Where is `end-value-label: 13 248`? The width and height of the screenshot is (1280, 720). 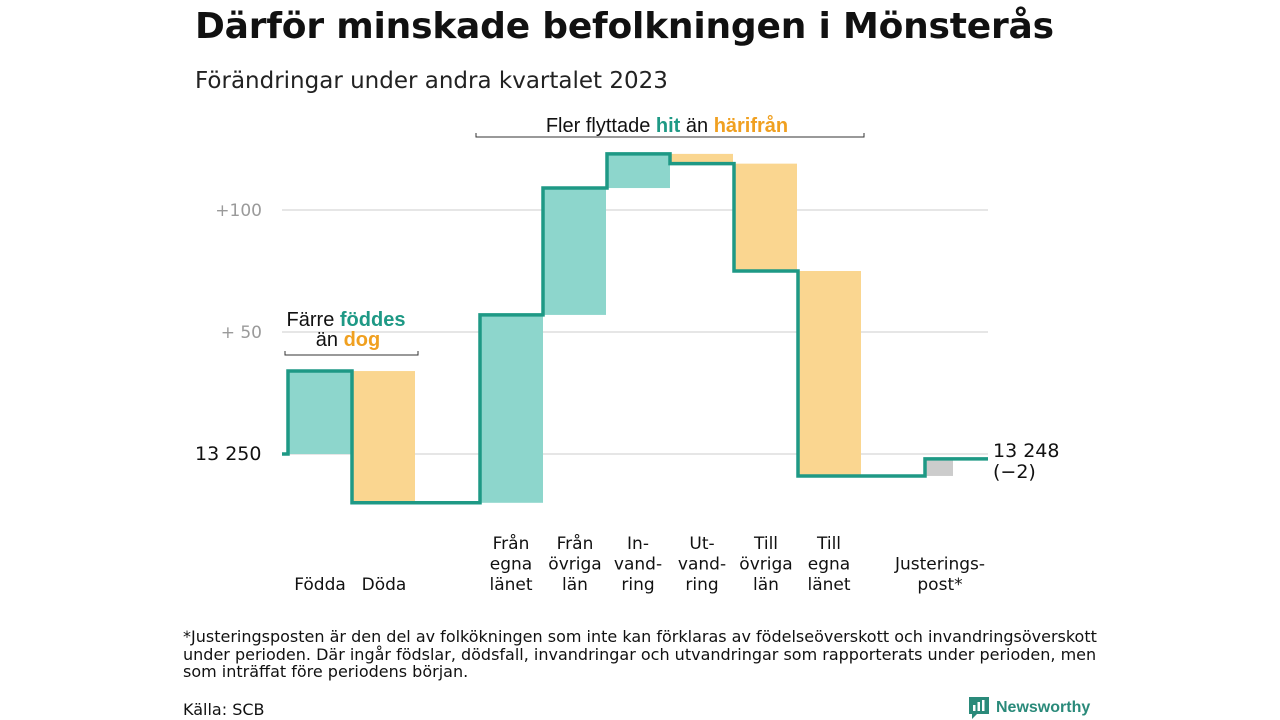 end-value-label: 13 248 is located at coordinates (1026, 451).